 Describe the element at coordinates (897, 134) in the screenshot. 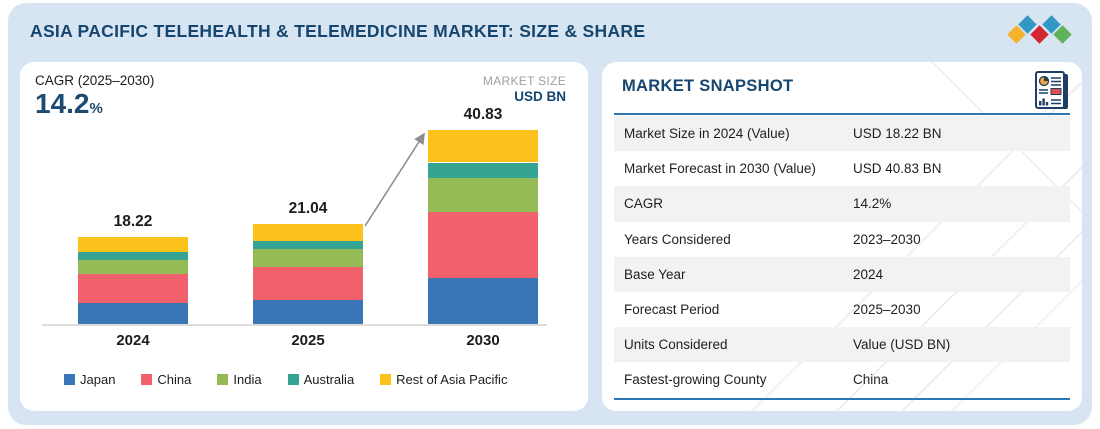

I see `snapshot-row-value: USD 18.22 BN` at that location.